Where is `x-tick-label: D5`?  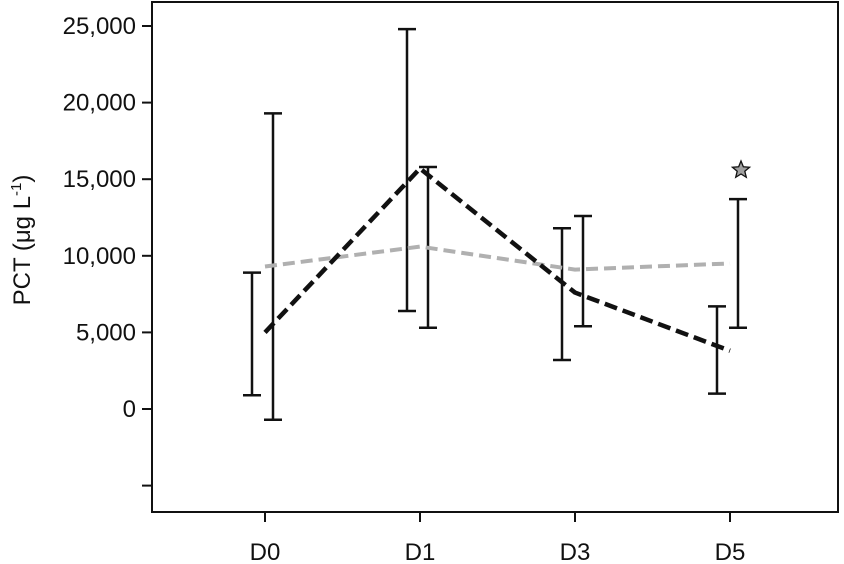 x-tick-label: D5 is located at coordinates (730, 551).